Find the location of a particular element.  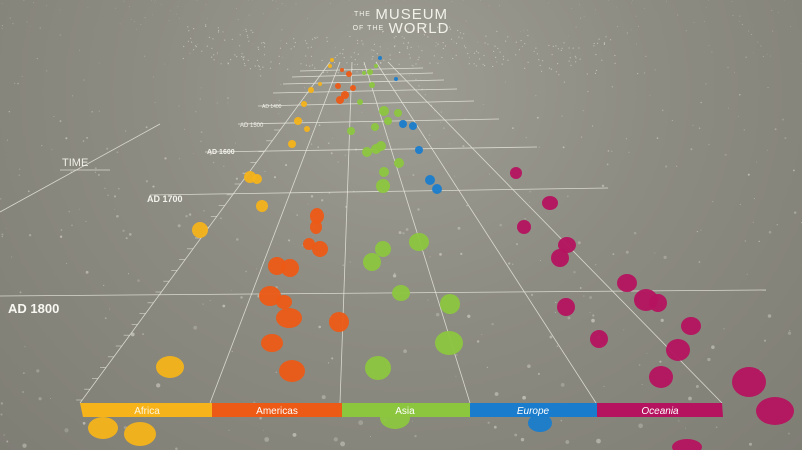

legend-item-americas: Americas is located at coordinates (277, 410).